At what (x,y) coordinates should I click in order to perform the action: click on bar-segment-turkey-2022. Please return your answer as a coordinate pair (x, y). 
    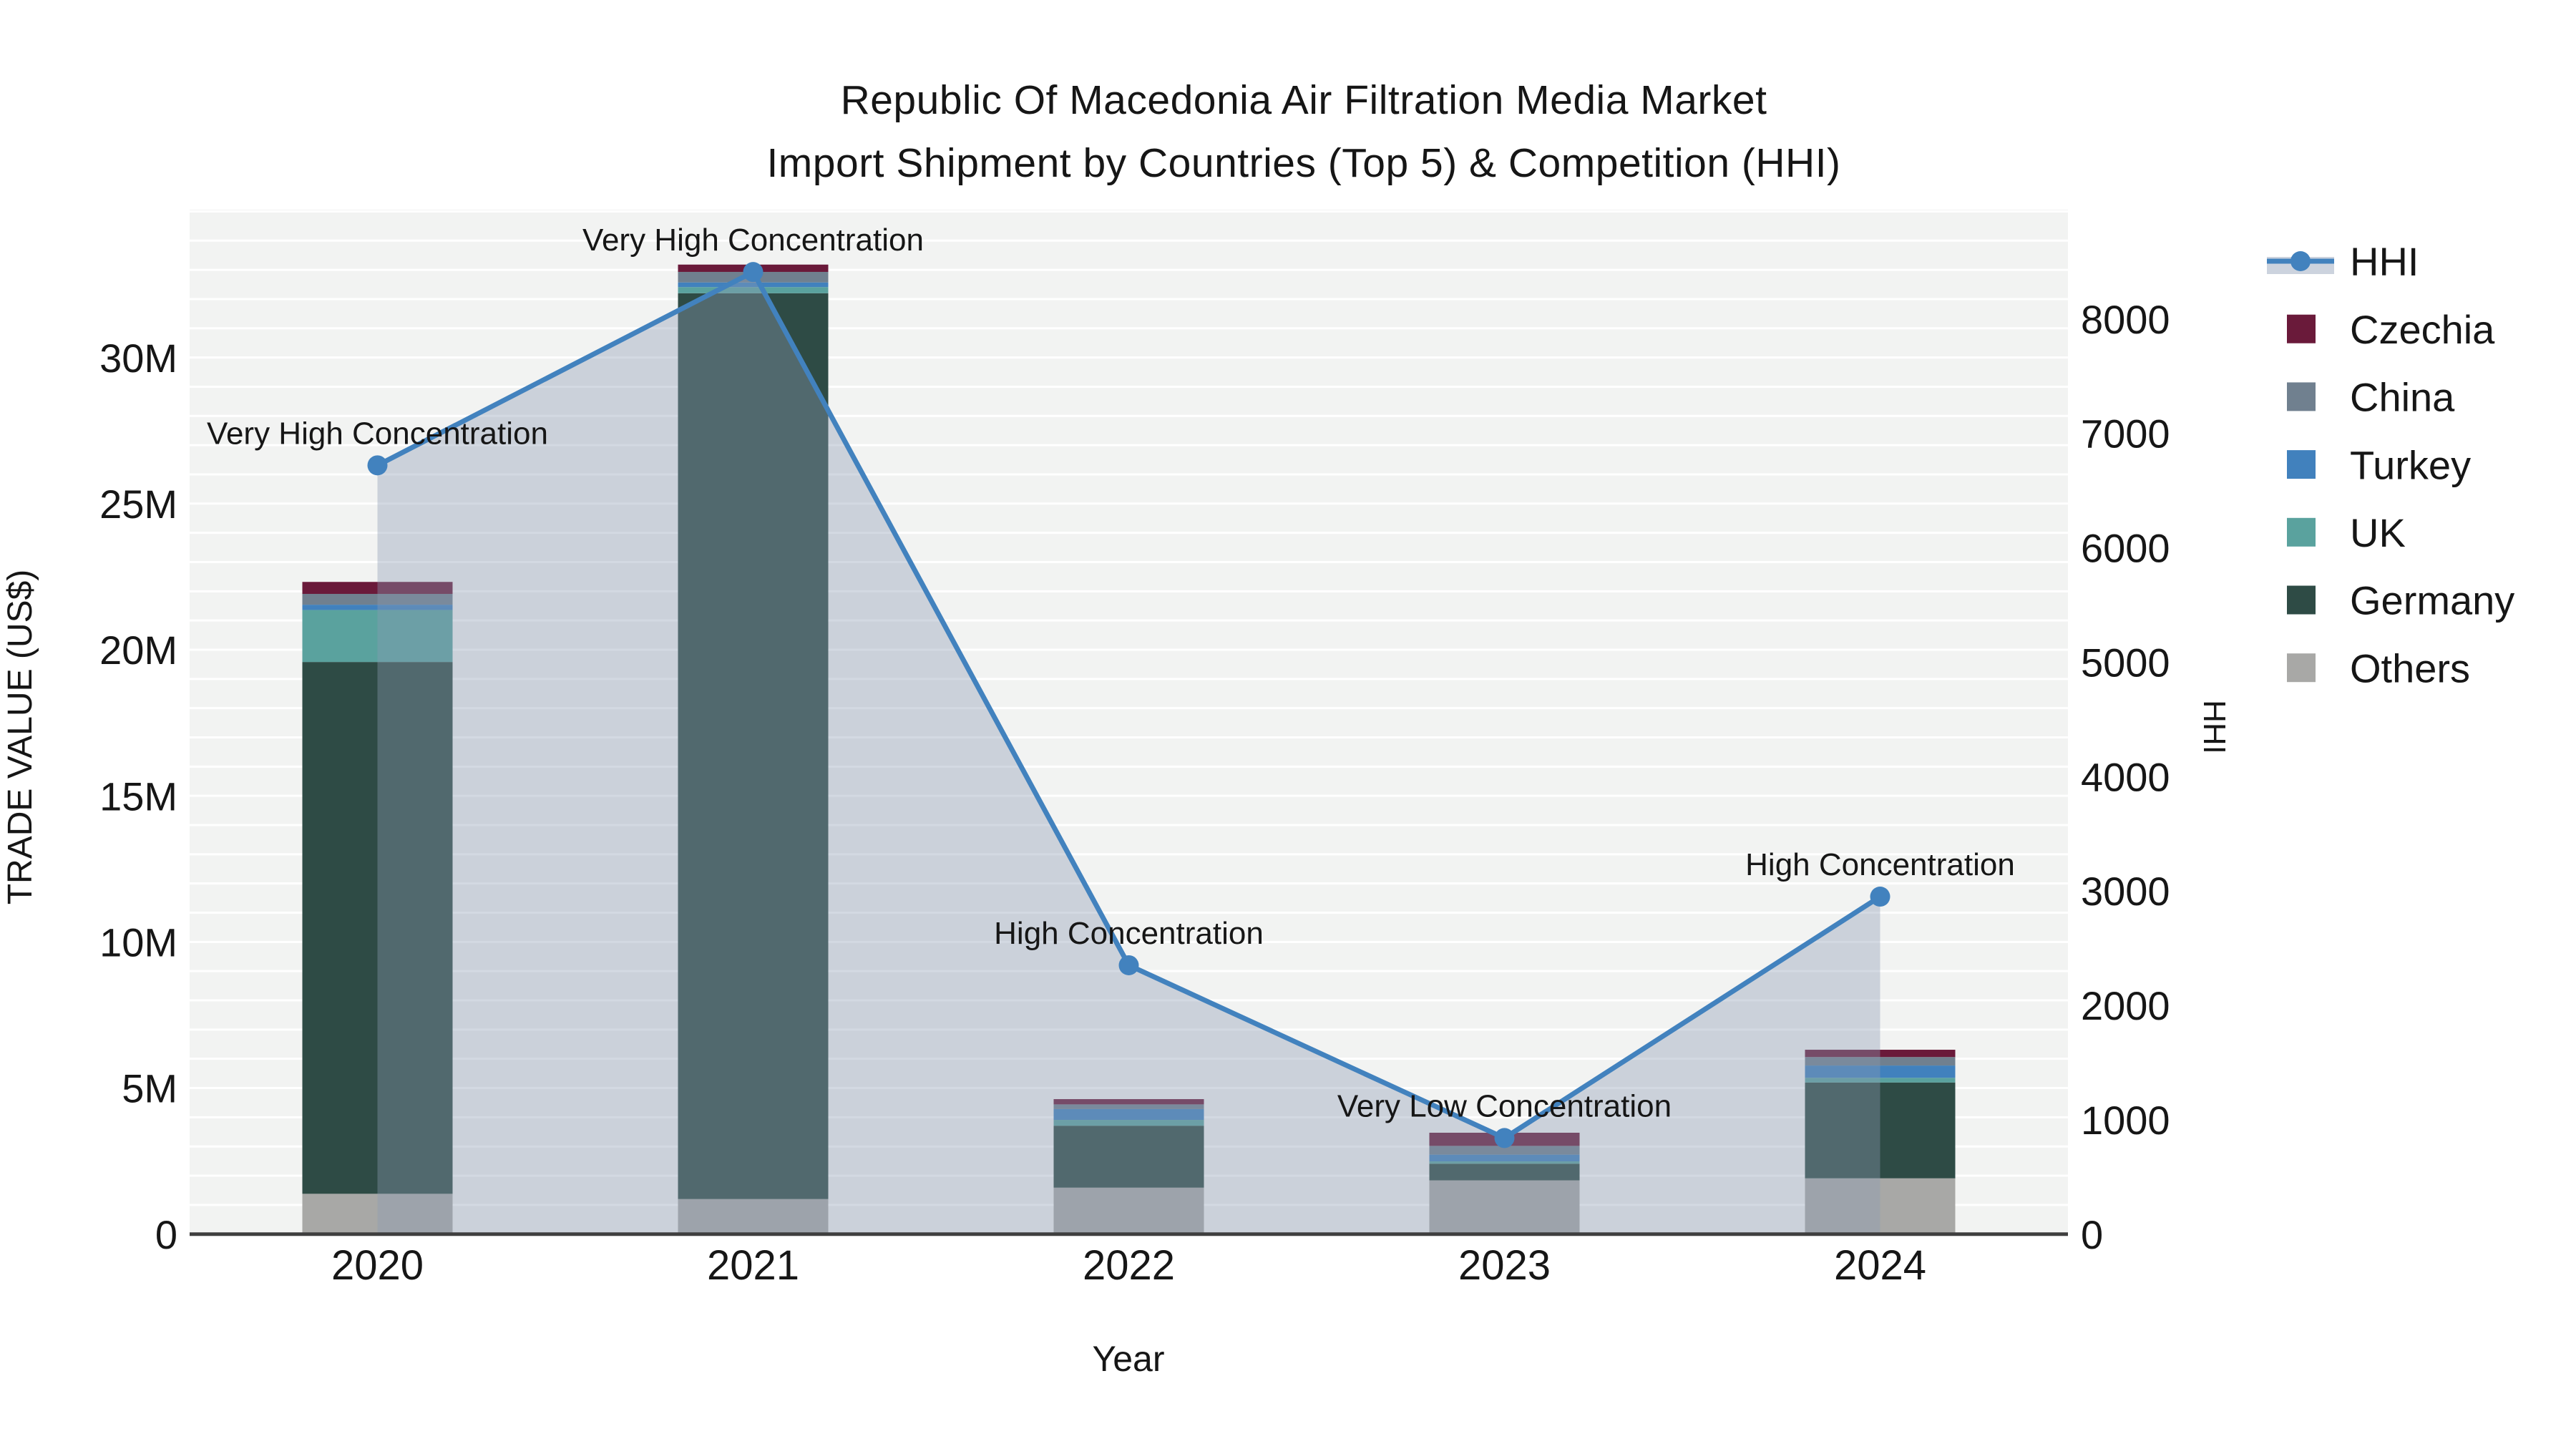
    Looking at the image, I should click on (1128, 1114).